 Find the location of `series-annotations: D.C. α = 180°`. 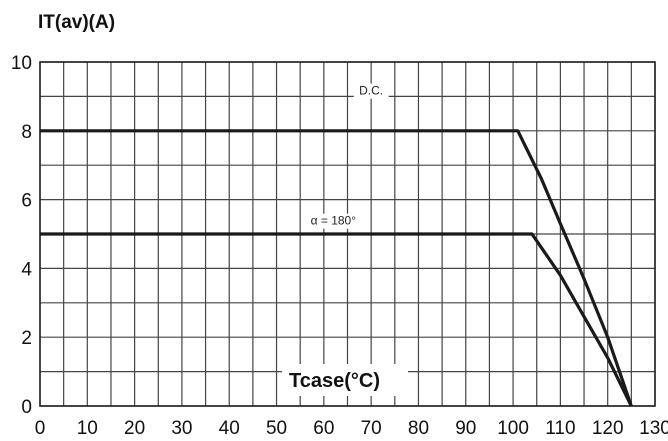

series-annotations: D.C. α = 180° is located at coordinates (345, 156).